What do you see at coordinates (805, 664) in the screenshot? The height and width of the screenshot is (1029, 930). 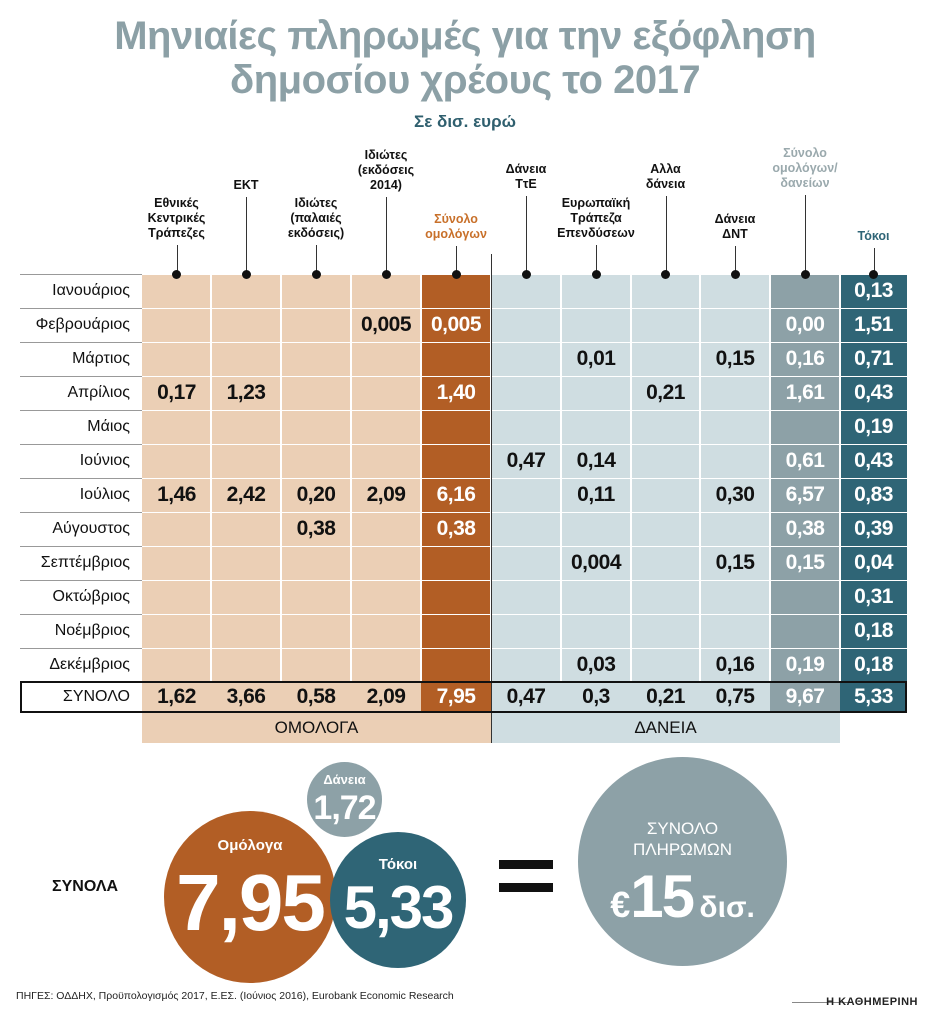 I see `table-cell: 0,19` at bounding box center [805, 664].